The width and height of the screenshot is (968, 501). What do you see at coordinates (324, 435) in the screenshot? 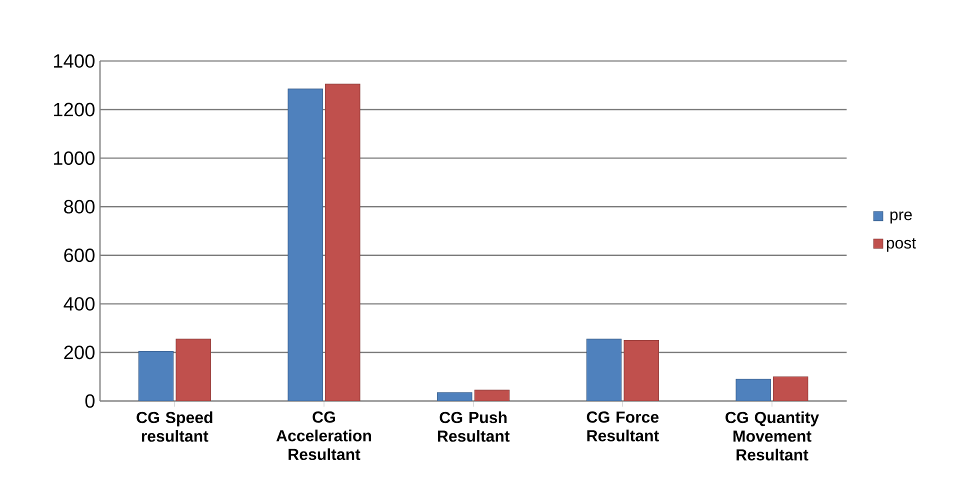
I see `x-tick-label: CG Acceleration Resultant` at bounding box center [324, 435].